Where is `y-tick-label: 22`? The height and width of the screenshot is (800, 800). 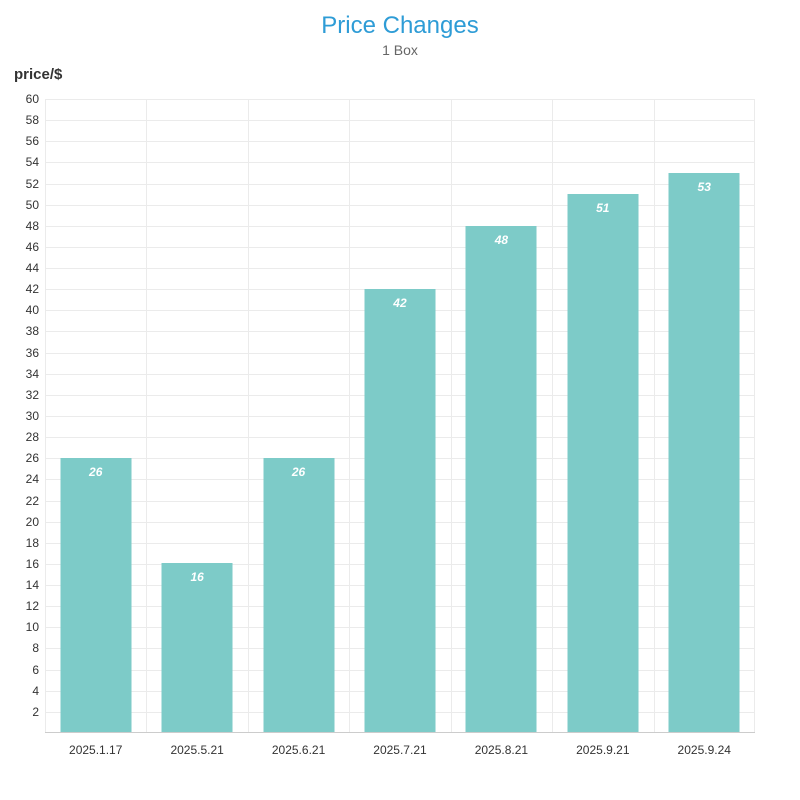 y-tick-label: 22 is located at coordinates (32, 500).